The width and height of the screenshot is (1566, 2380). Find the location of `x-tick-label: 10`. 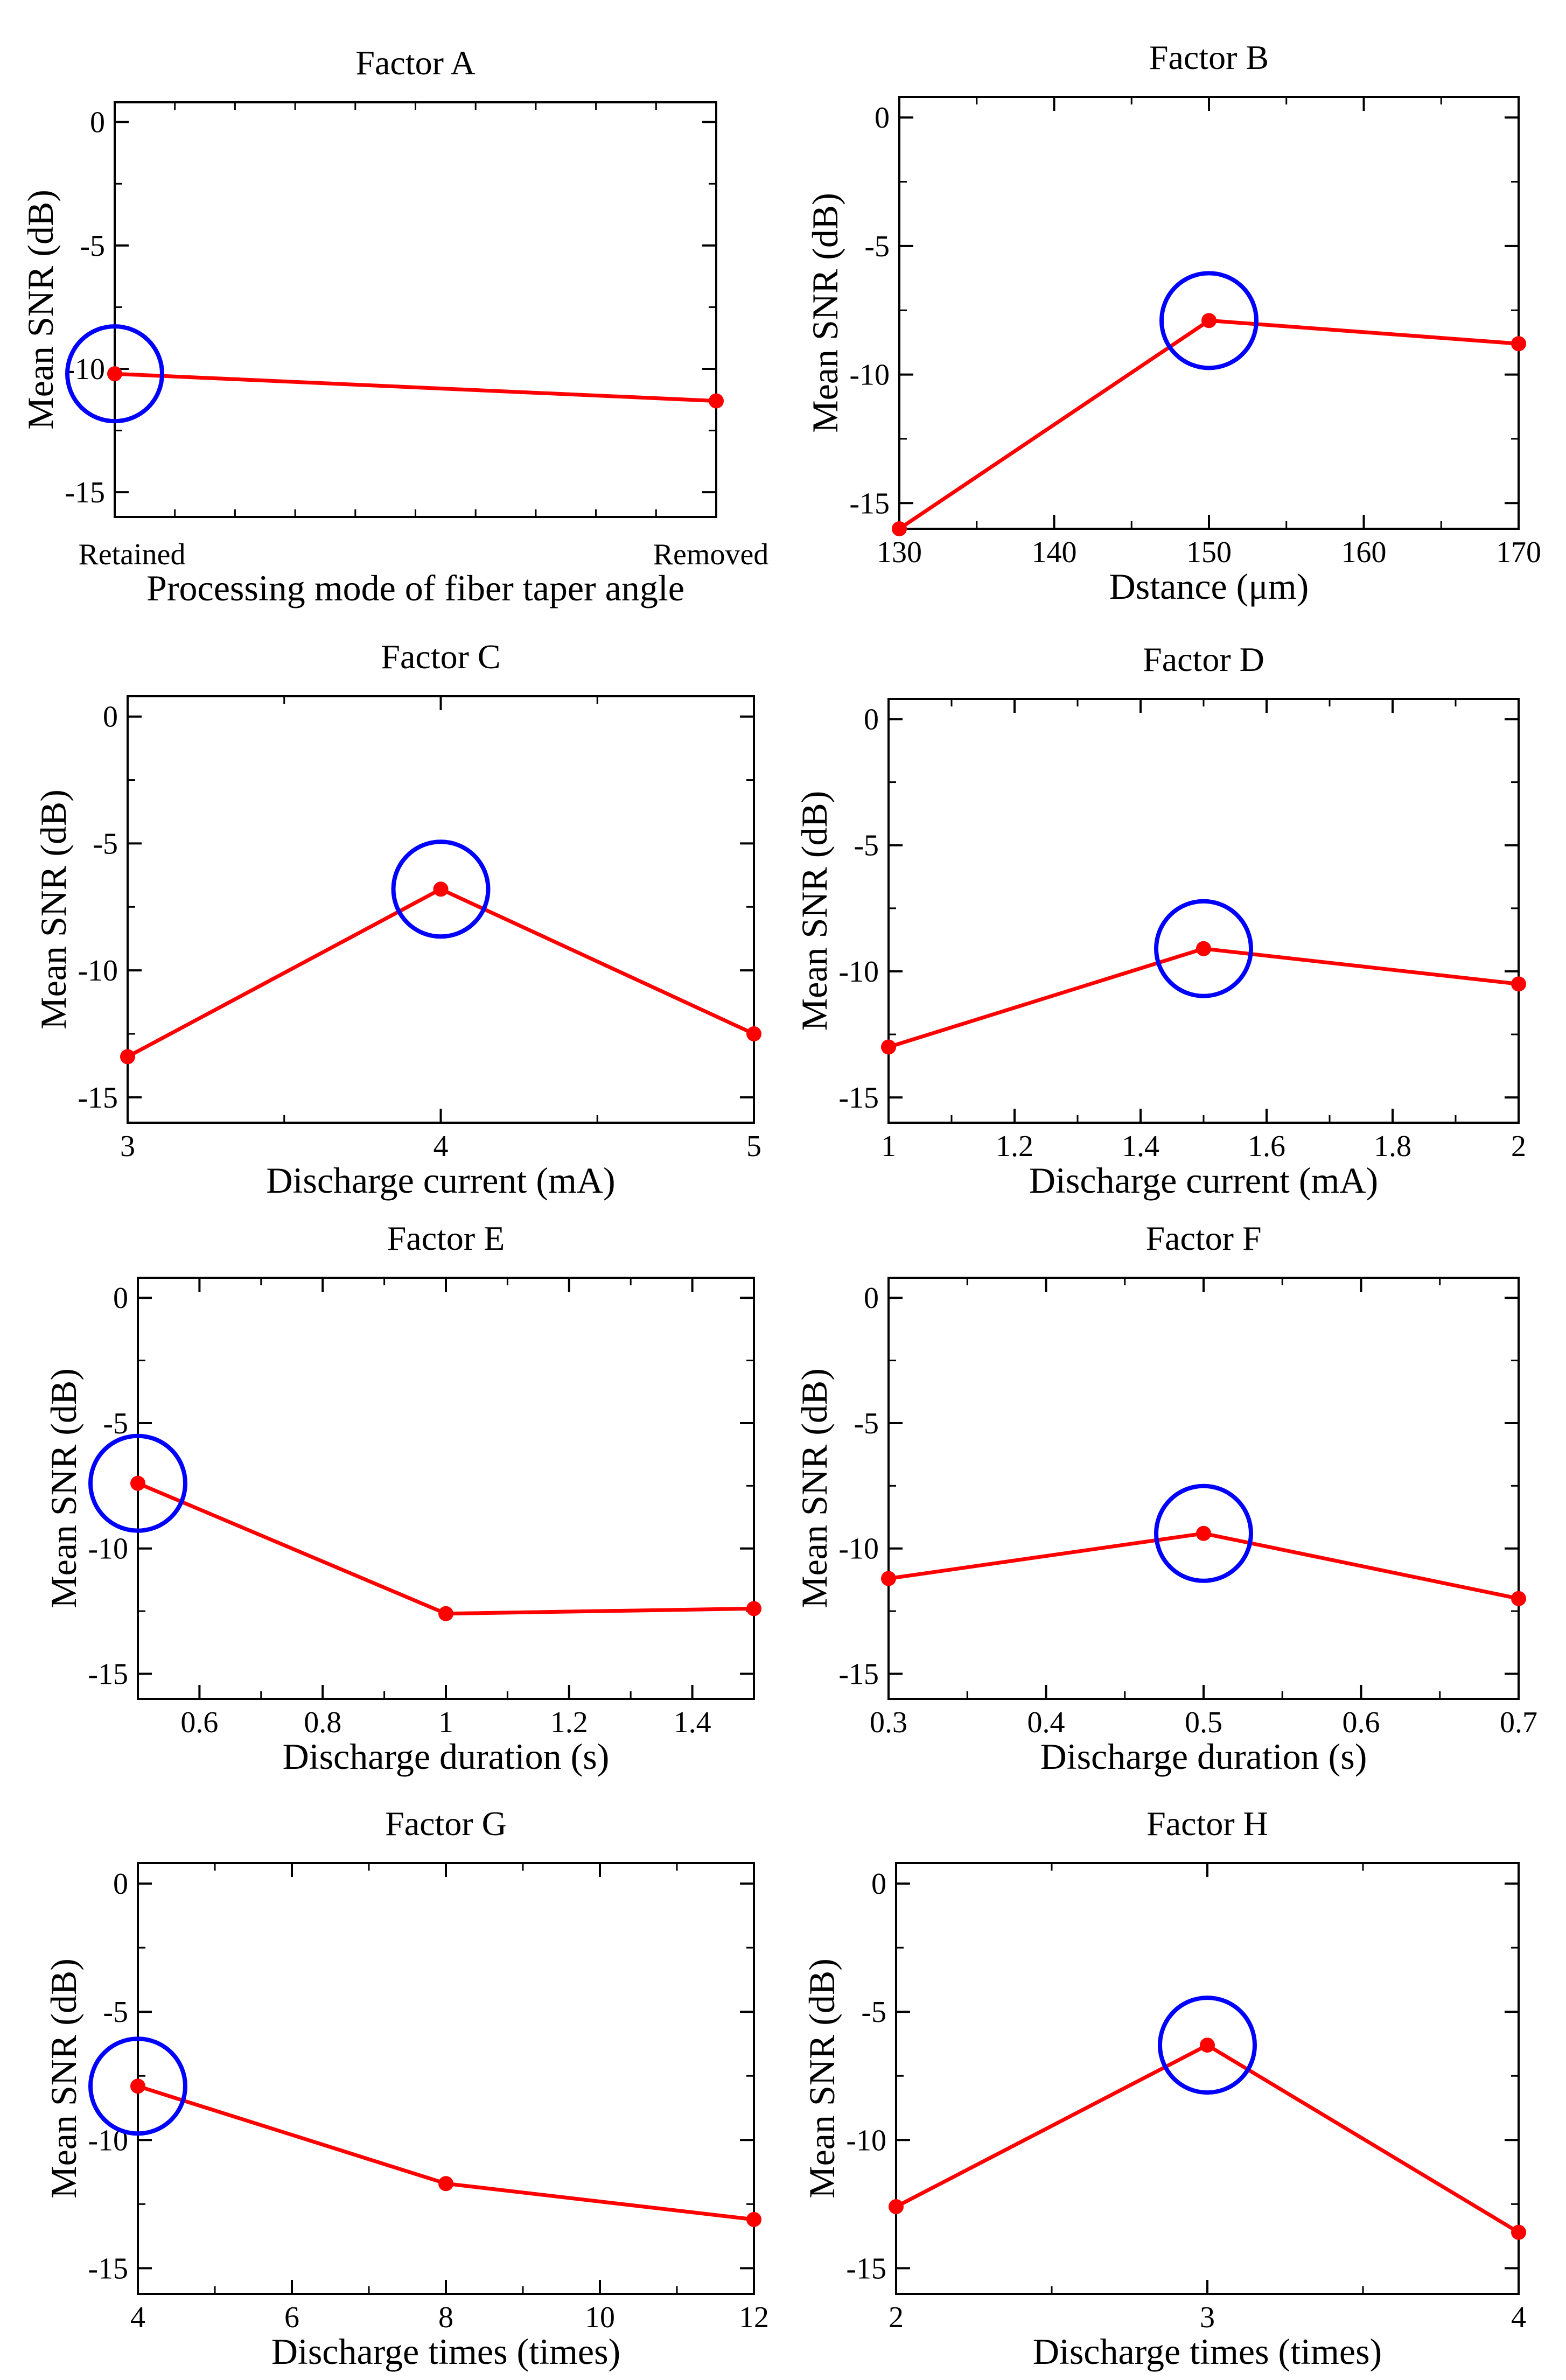

x-tick-label: 10 is located at coordinates (600, 2317).